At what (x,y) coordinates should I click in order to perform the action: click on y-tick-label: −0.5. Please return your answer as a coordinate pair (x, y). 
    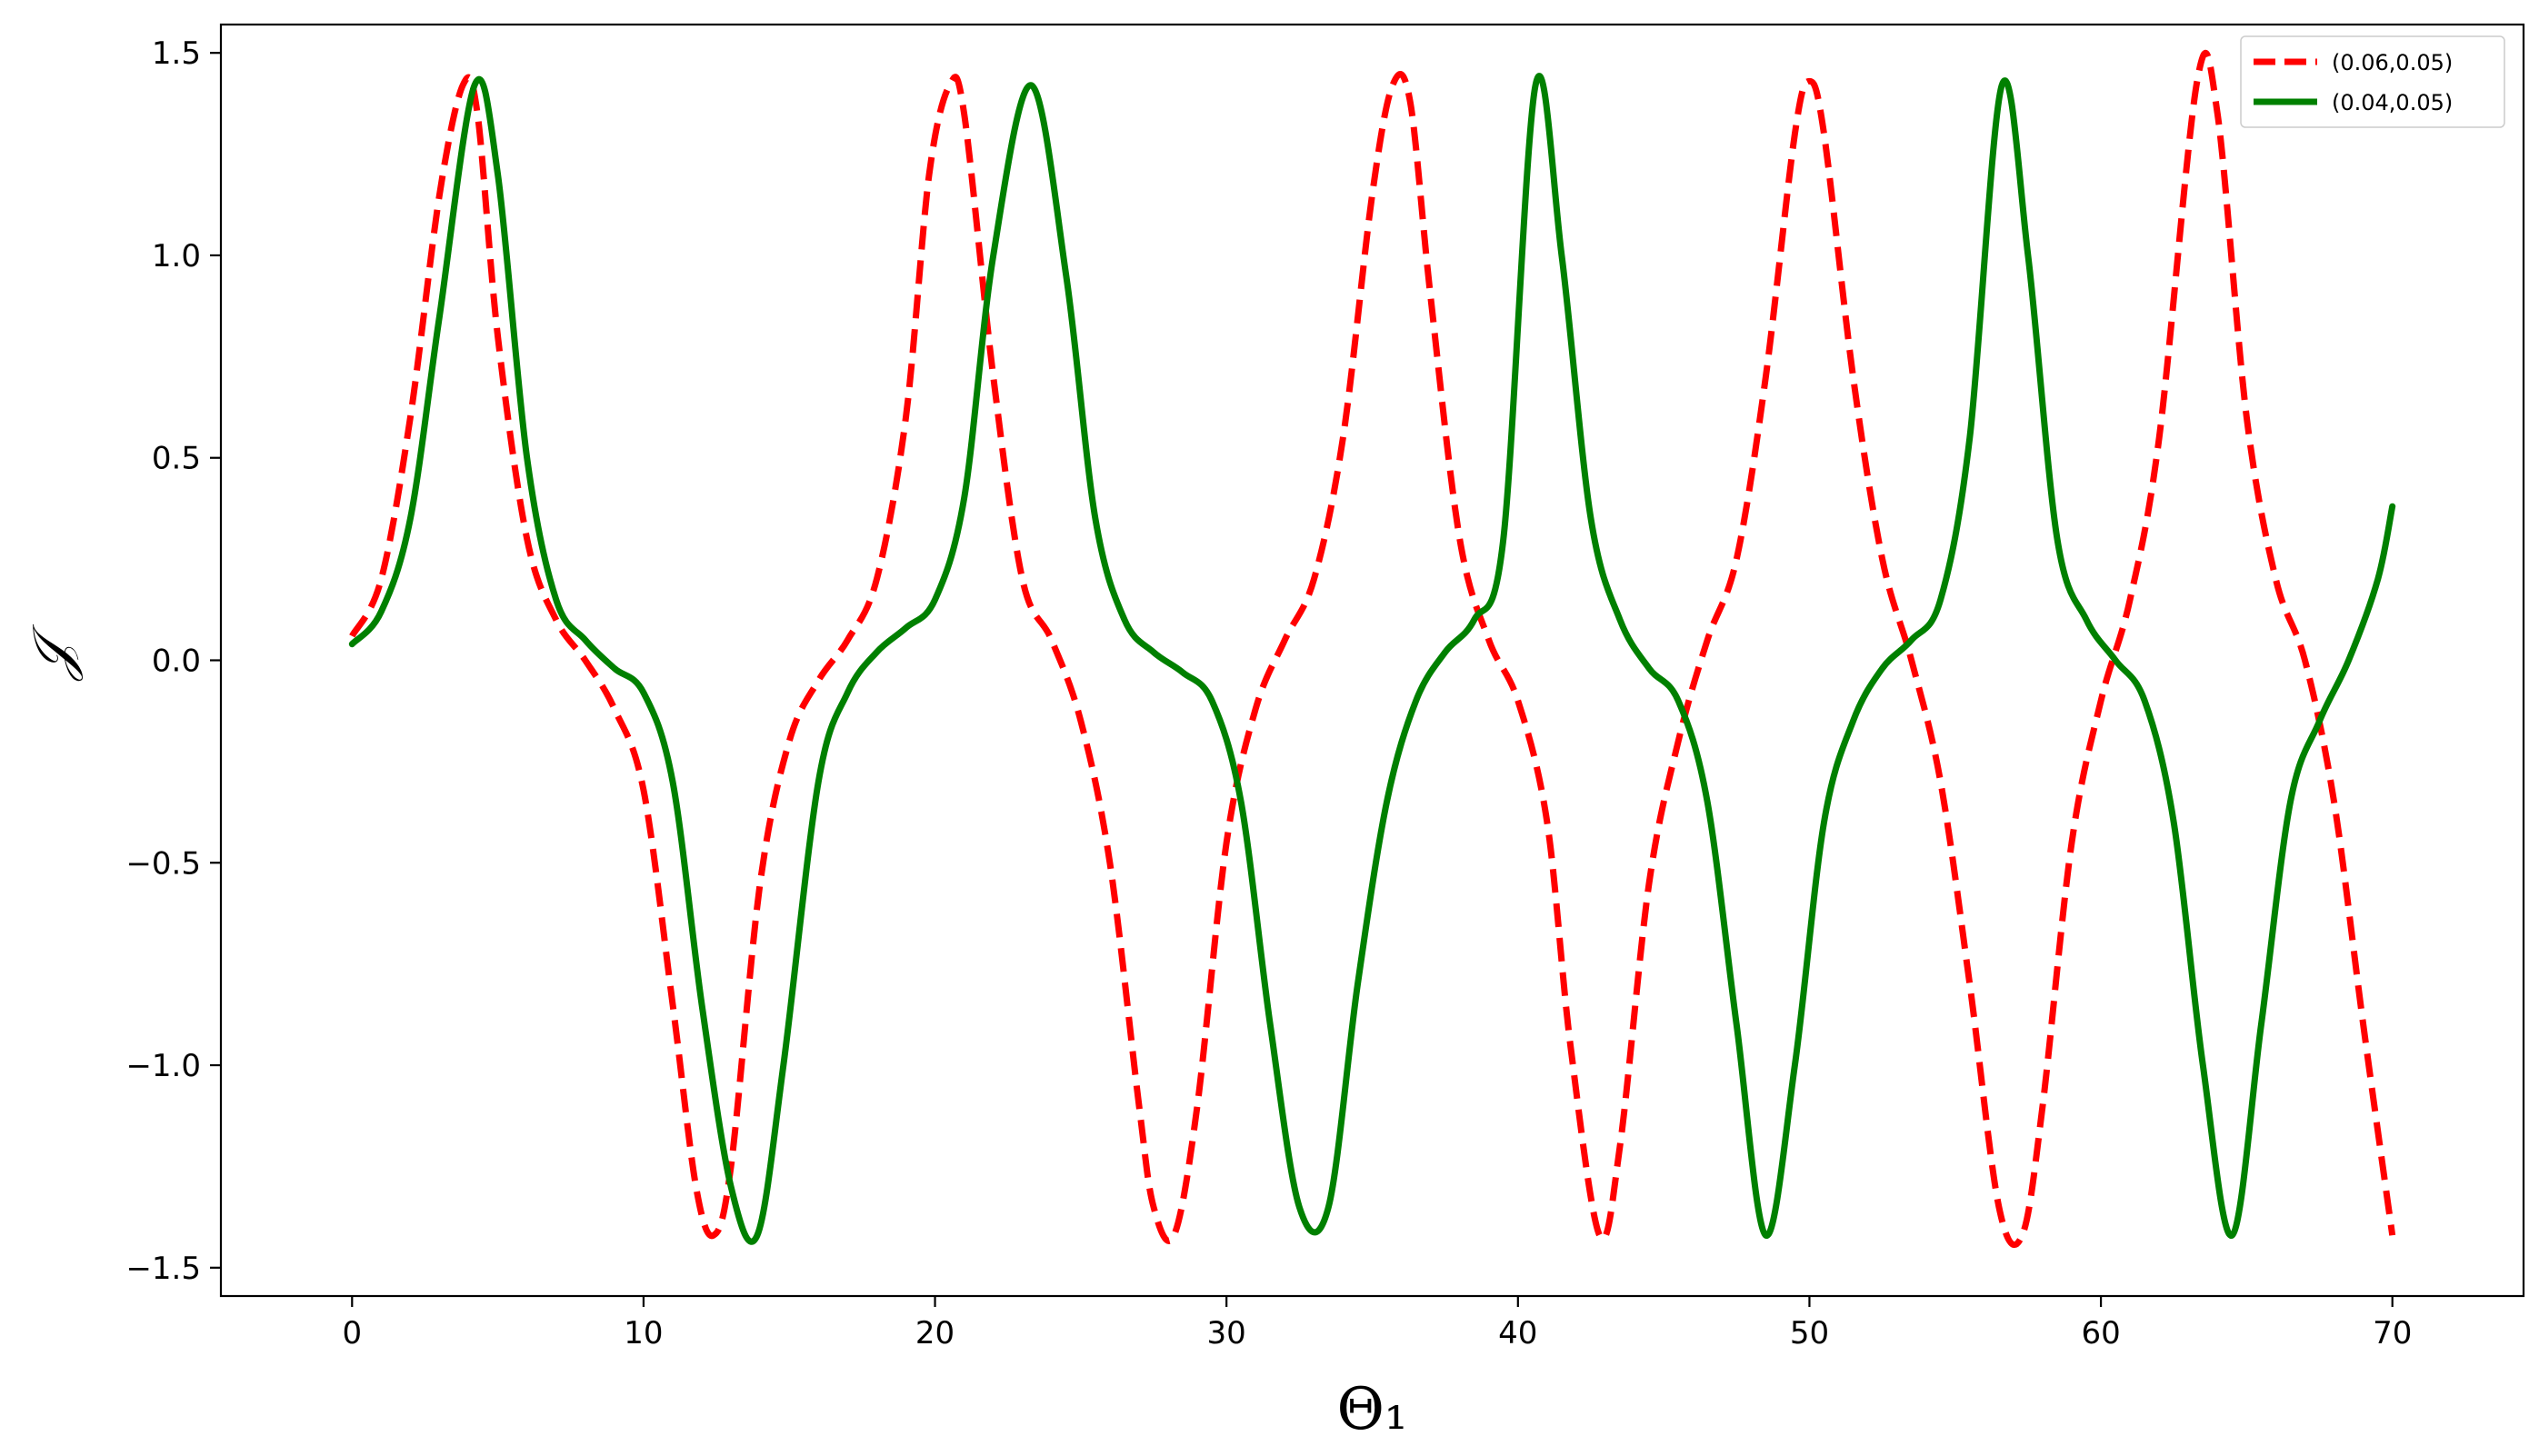
    Looking at the image, I should click on (163, 864).